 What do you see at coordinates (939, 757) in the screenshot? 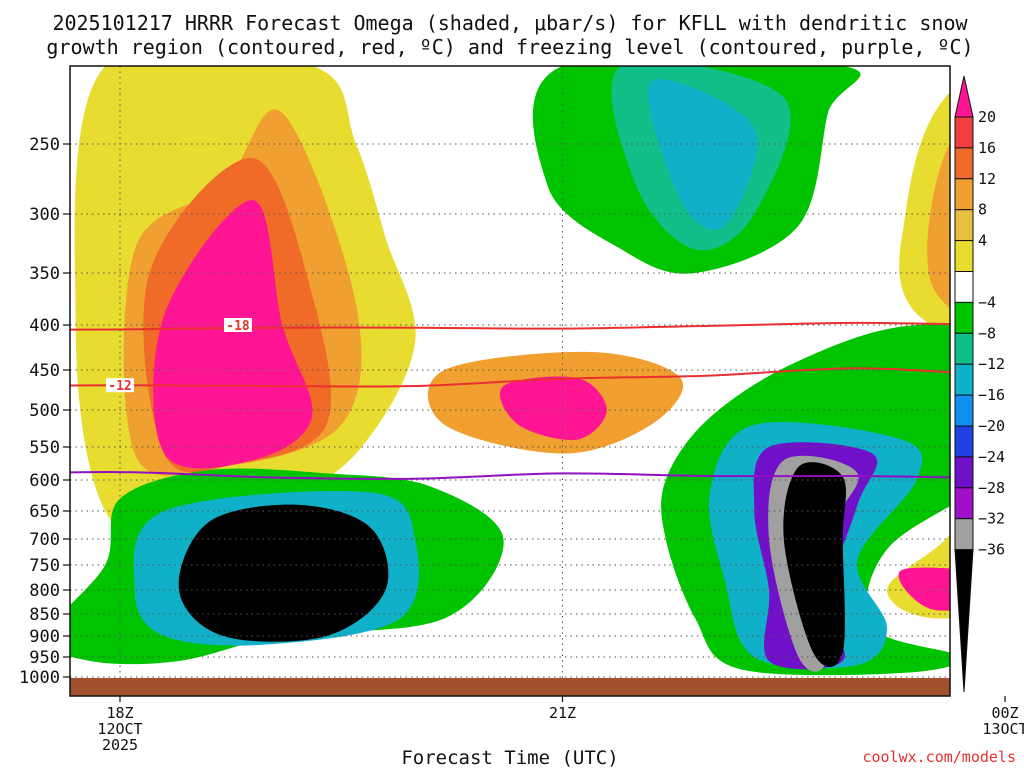
I see `credit-text: coolwx.com/models` at bounding box center [939, 757].